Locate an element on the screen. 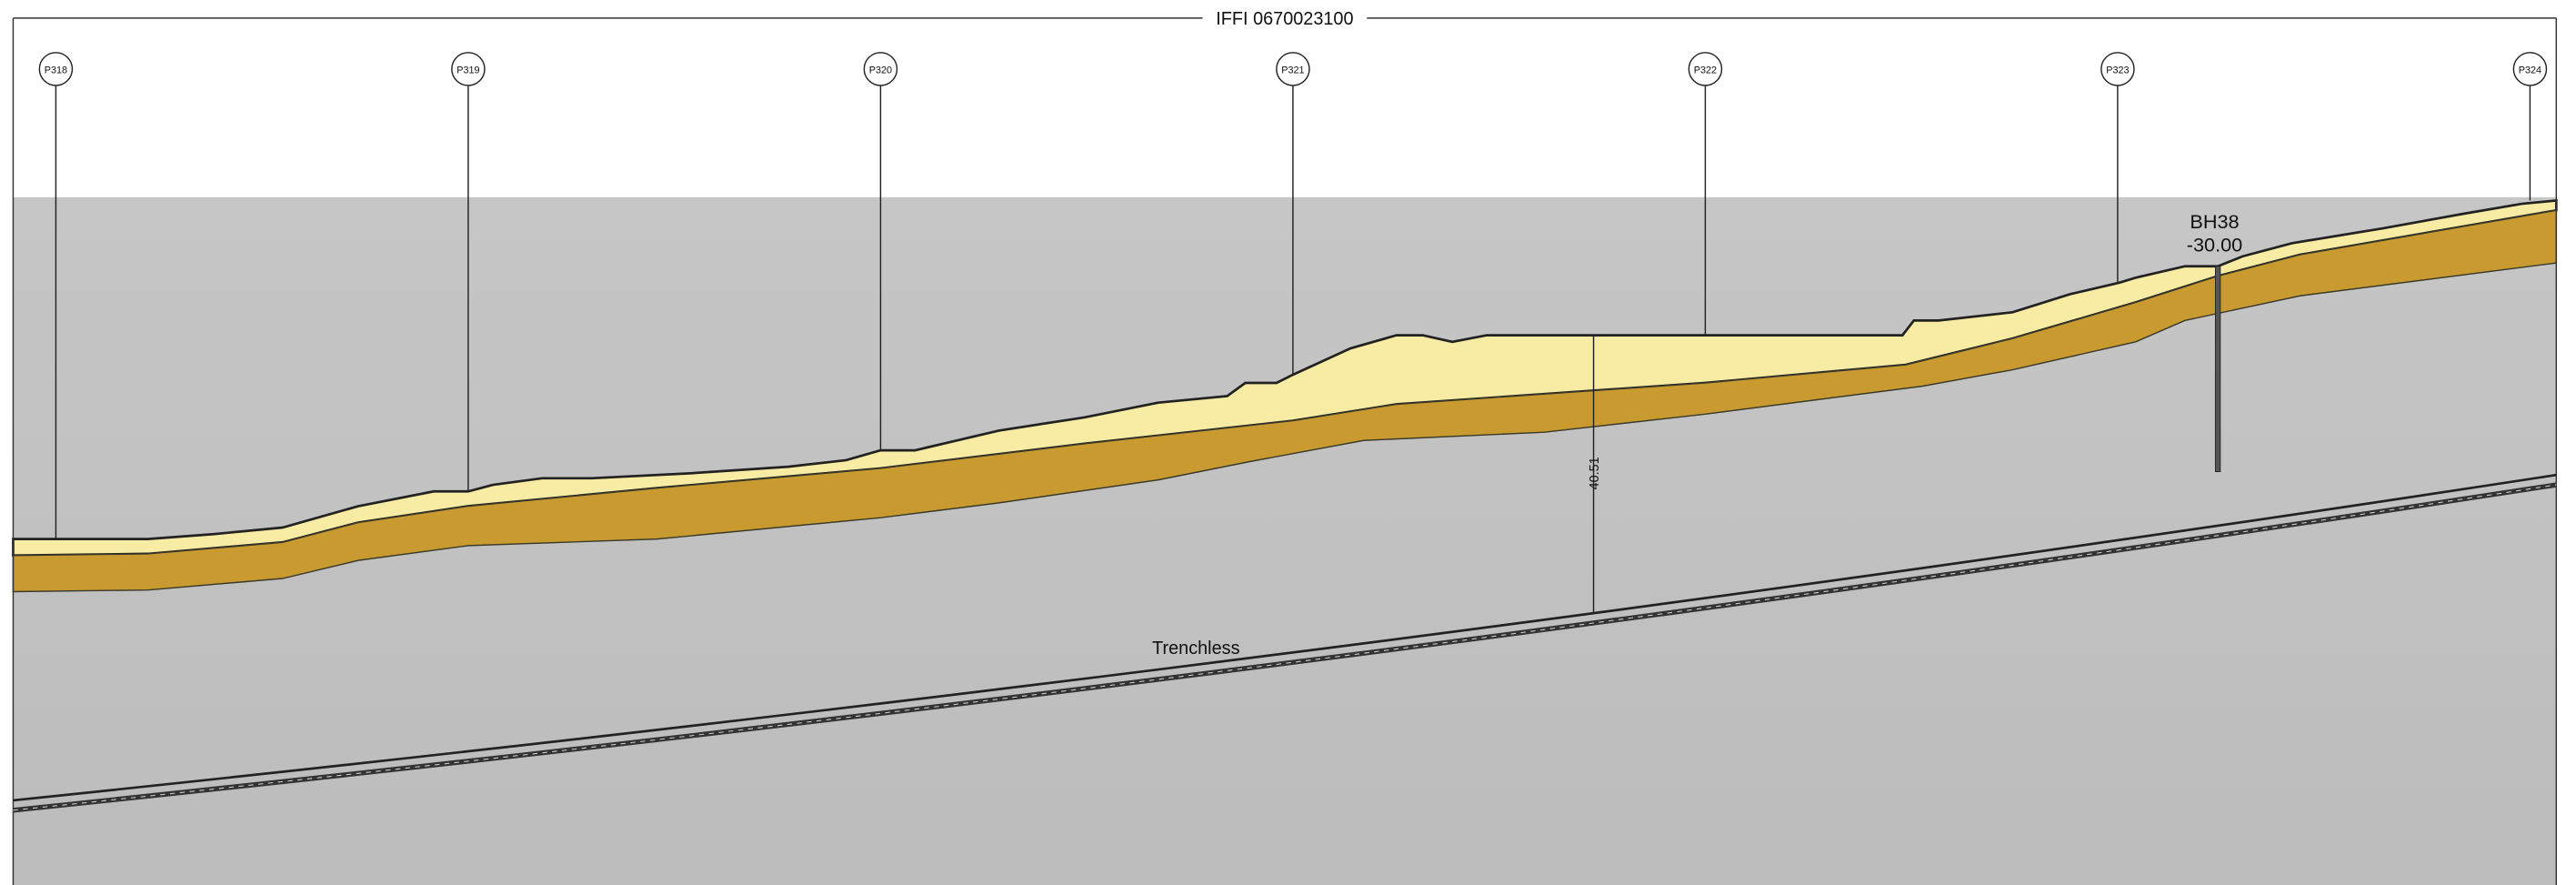  marker-label: P321 is located at coordinates (1292, 70).